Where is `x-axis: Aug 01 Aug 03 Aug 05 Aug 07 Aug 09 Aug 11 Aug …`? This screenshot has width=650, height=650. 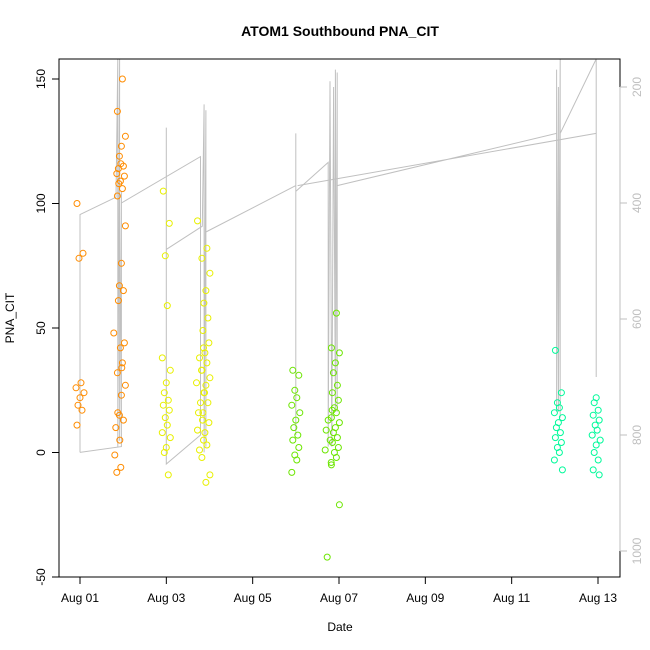
x-axis: Aug 01 Aug 03 Aug 05 Aug 07 Aug 09 Aug 11 Aug … is located at coordinates (339, 590).